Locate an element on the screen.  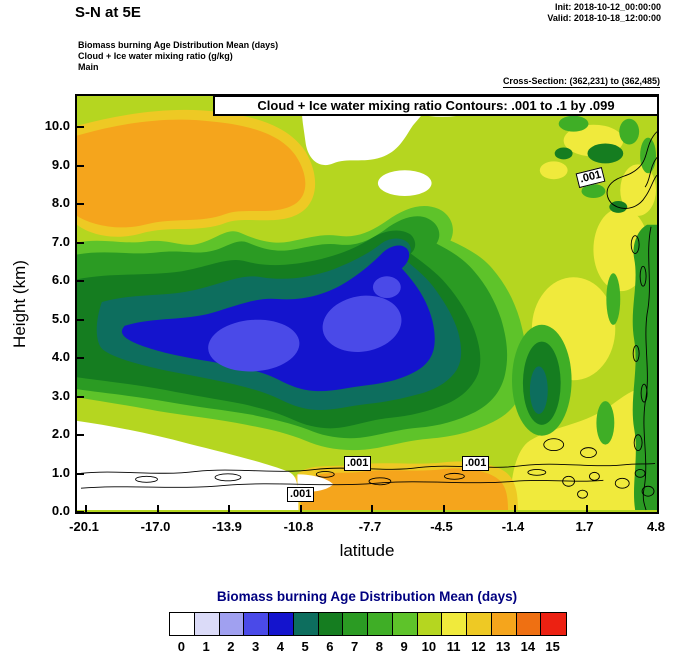
y-tick-label: 5.0 is located at coordinates (60, 318).